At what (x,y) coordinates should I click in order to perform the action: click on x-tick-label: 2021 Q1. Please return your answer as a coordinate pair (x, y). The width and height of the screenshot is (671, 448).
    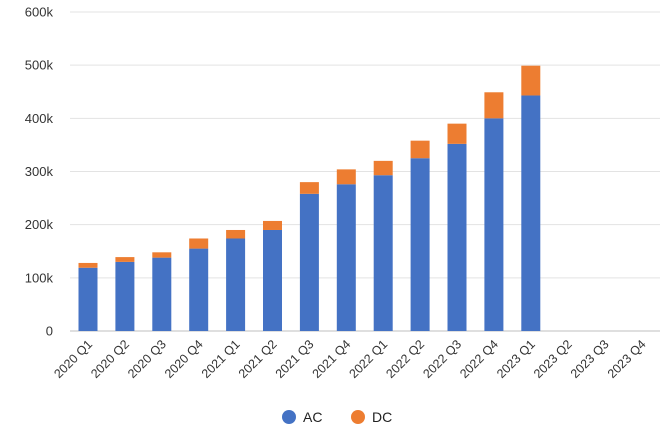
    Looking at the image, I should click on (221, 359).